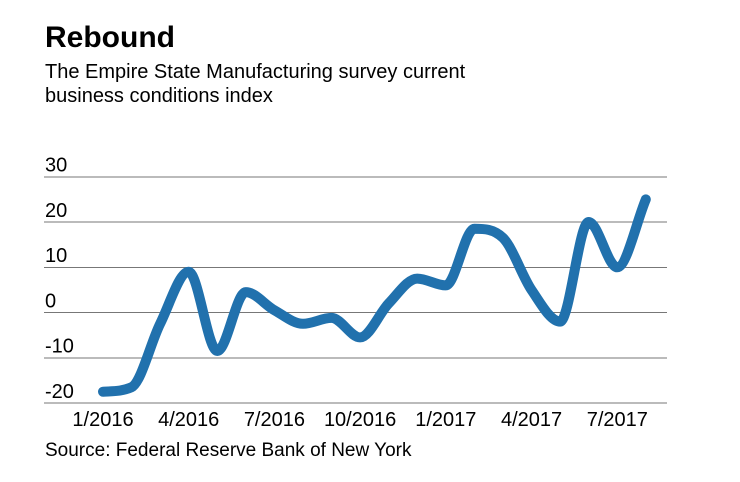 The height and width of the screenshot is (482, 740). What do you see at coordinates (110, 37) in the screenshot?
I see `chart-title: Rebound` at bounding box center [110, 37].